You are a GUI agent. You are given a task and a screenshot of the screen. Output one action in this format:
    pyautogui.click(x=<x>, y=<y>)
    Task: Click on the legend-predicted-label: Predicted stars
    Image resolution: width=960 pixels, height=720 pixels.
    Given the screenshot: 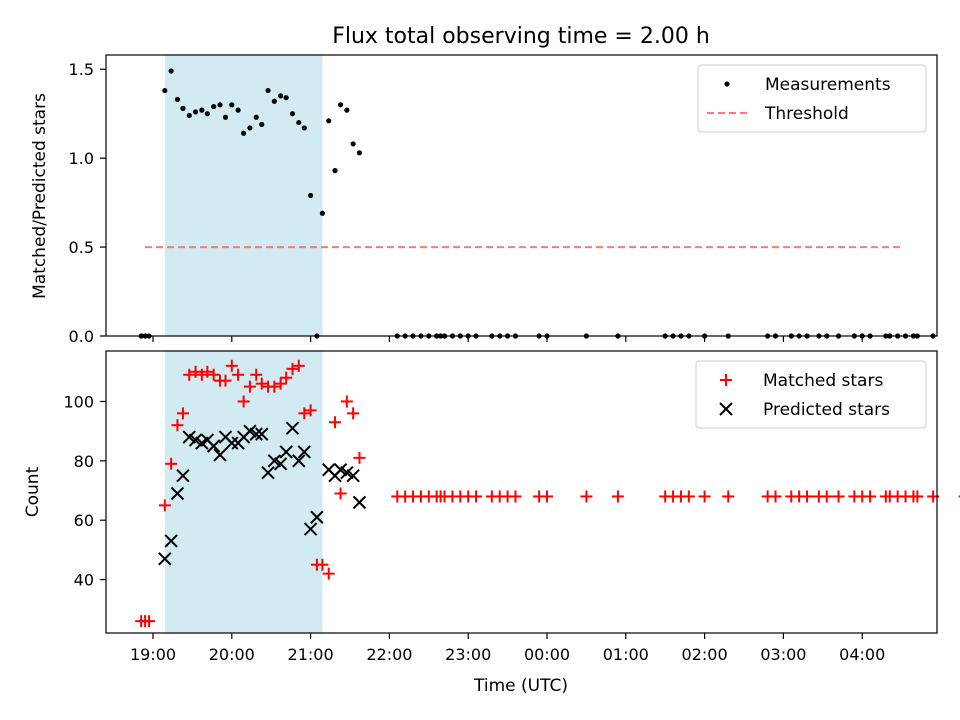 What is the action you would take?
    pyautogui.click(x=826, y=410)
    